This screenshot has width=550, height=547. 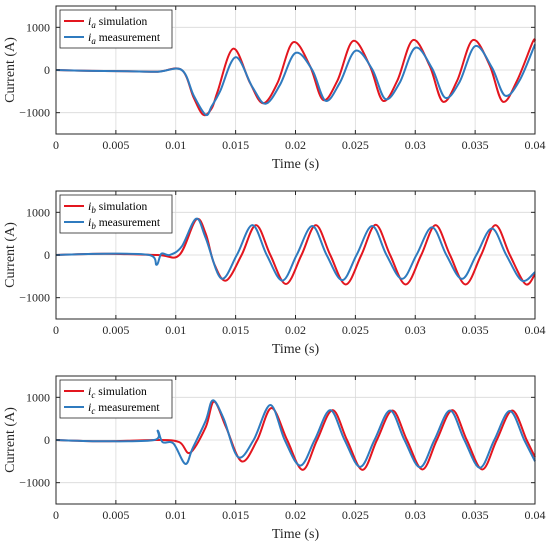 What do you see at coordinates (295, 80) in the screenshot?
I see `series-line-ia-measurement` at bounding box center [295, 80].